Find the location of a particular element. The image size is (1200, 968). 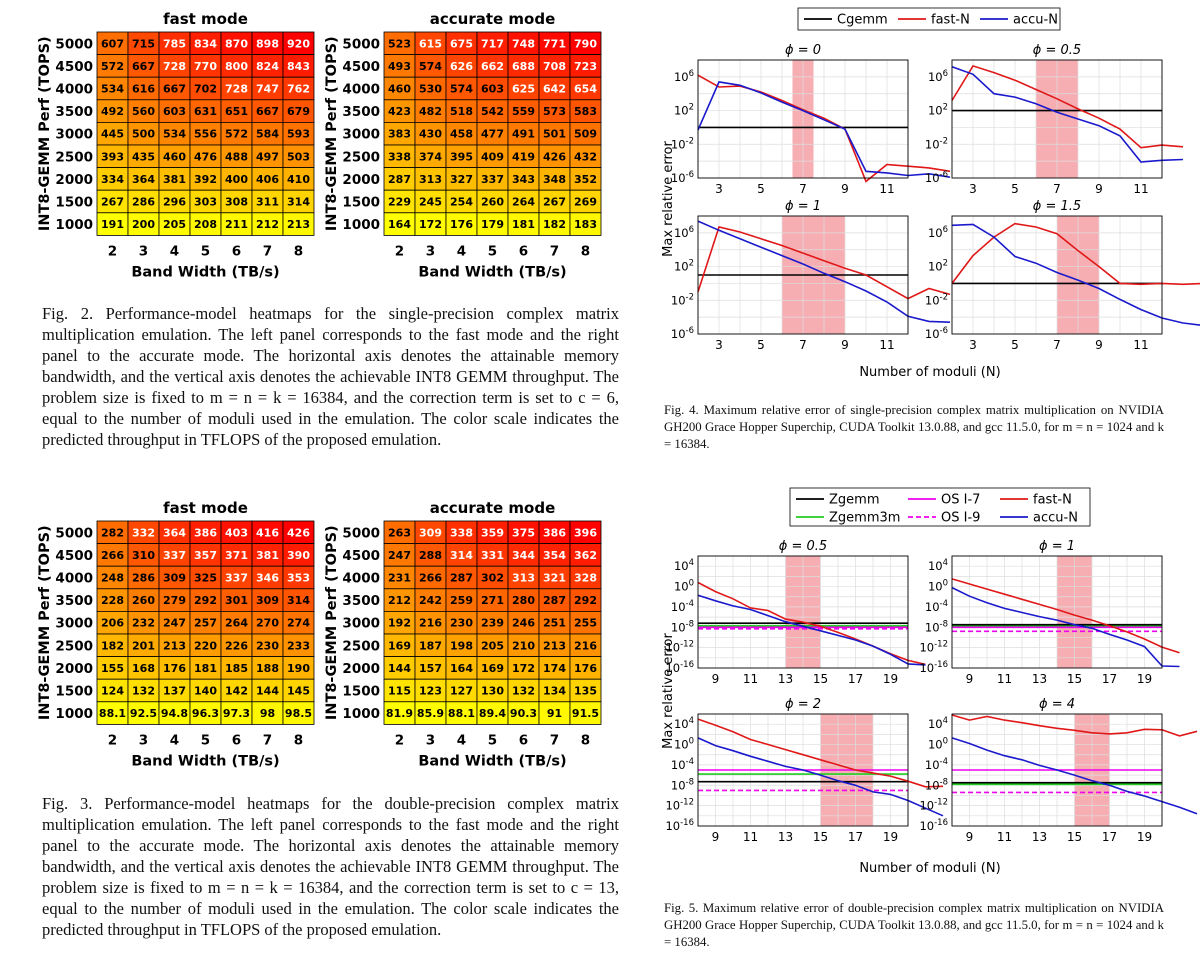

heatmap-cell-label: 88.1 is located at coordinates (112, 713).